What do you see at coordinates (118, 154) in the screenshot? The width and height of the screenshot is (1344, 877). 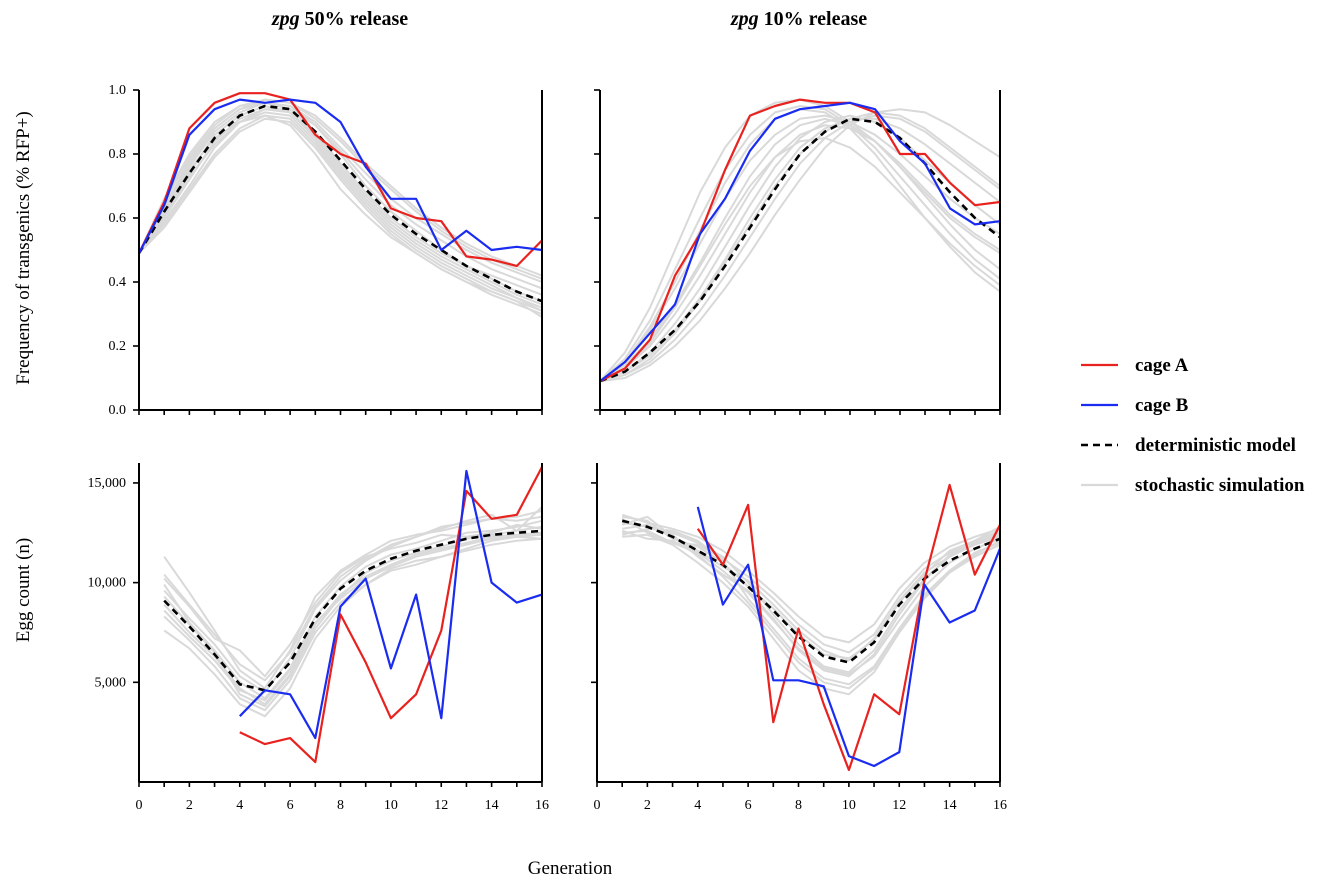 I see `y-tick-label: 0.8` at bounding box center [118, 154].